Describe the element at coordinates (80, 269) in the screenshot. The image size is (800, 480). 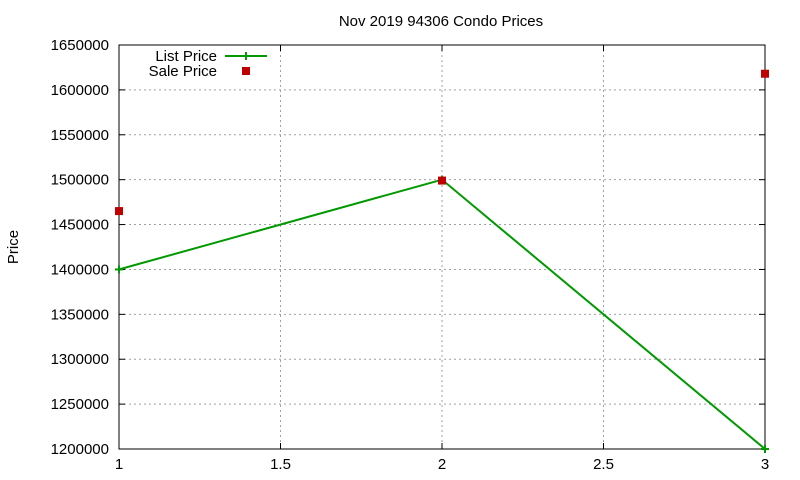
I see `y-tick-label: 1400000` at that location.